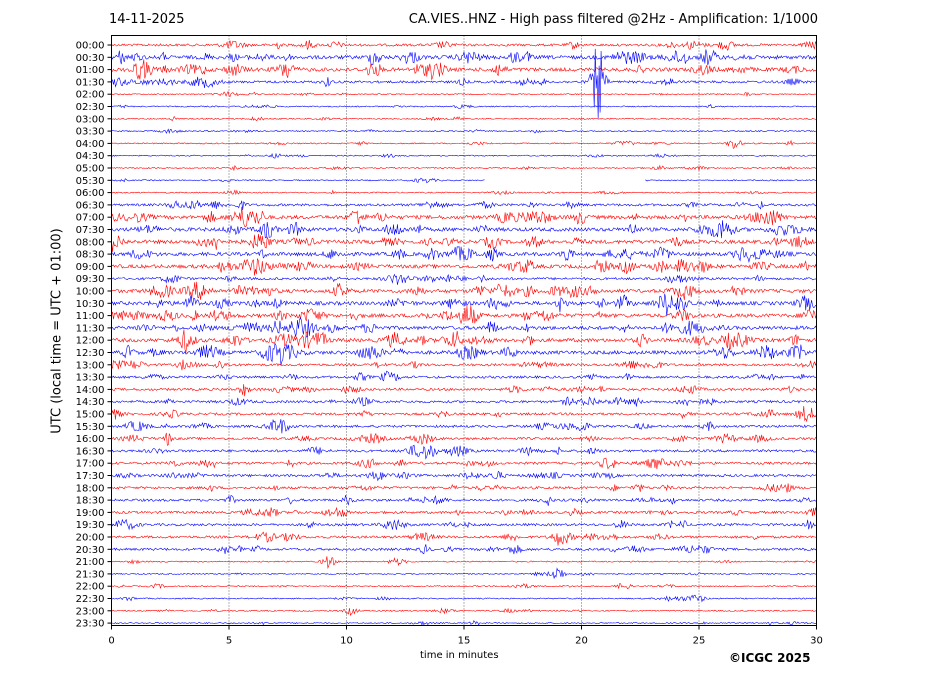  I want to click on y-tick-label: 19:30, so click(90, 525).